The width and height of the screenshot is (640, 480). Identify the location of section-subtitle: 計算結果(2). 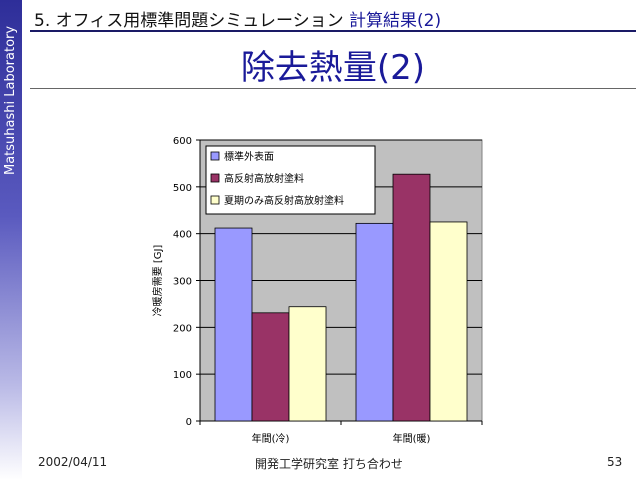
(395, 21).